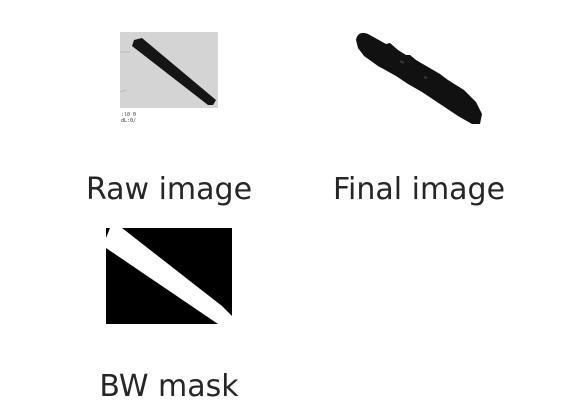 The width and height of the screenshot is (568, 416). Describe the element at coordinates (174, 71) in the screenshot. I see `raw-object` at that location.